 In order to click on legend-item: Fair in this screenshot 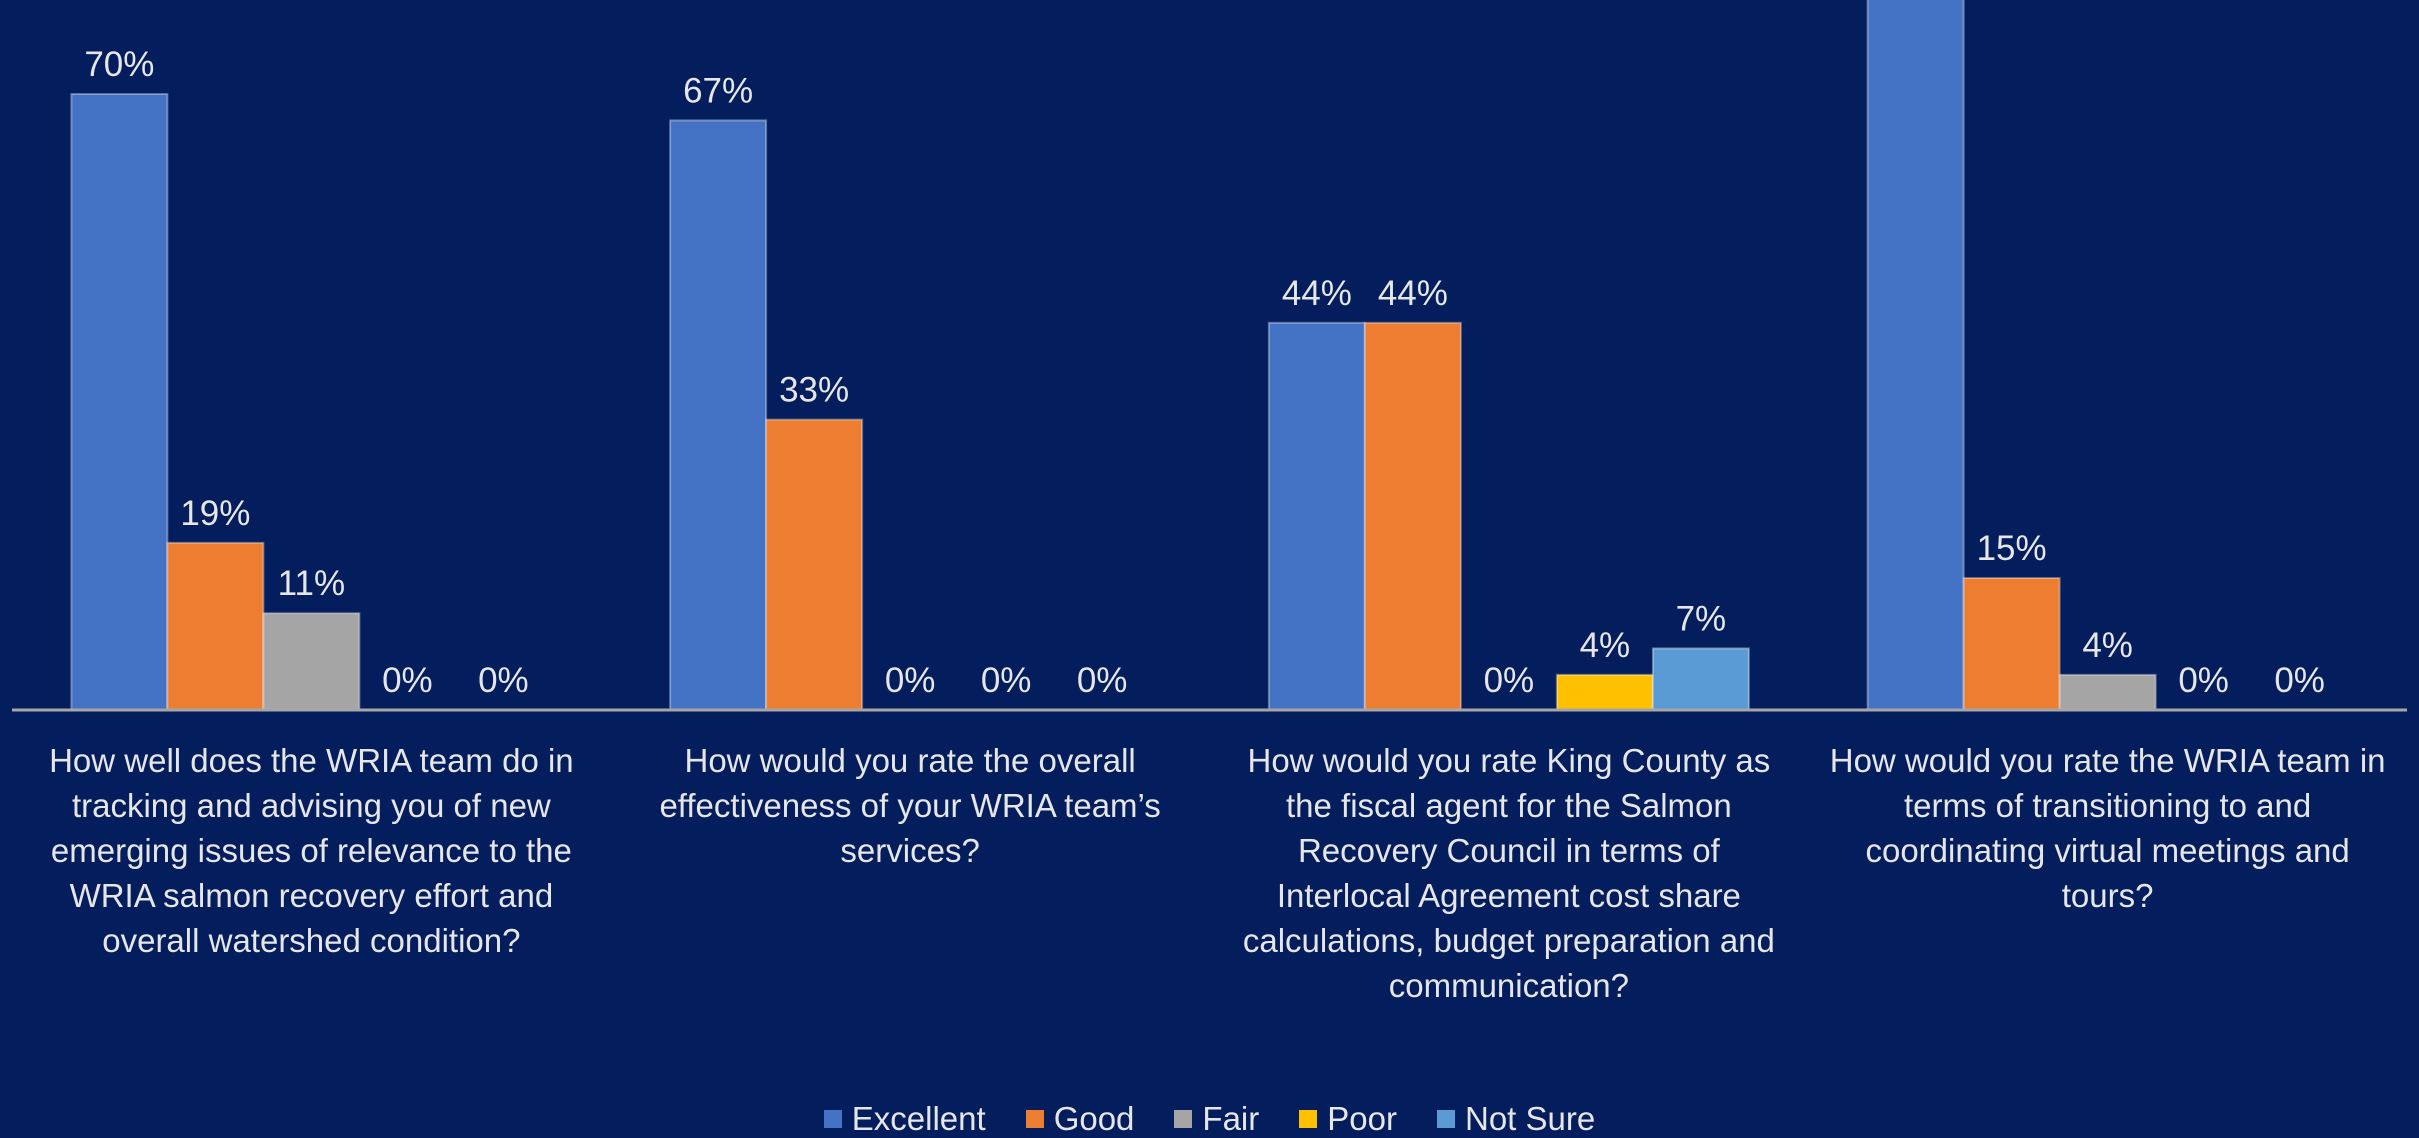, I will do `click(1216, 1119)`.